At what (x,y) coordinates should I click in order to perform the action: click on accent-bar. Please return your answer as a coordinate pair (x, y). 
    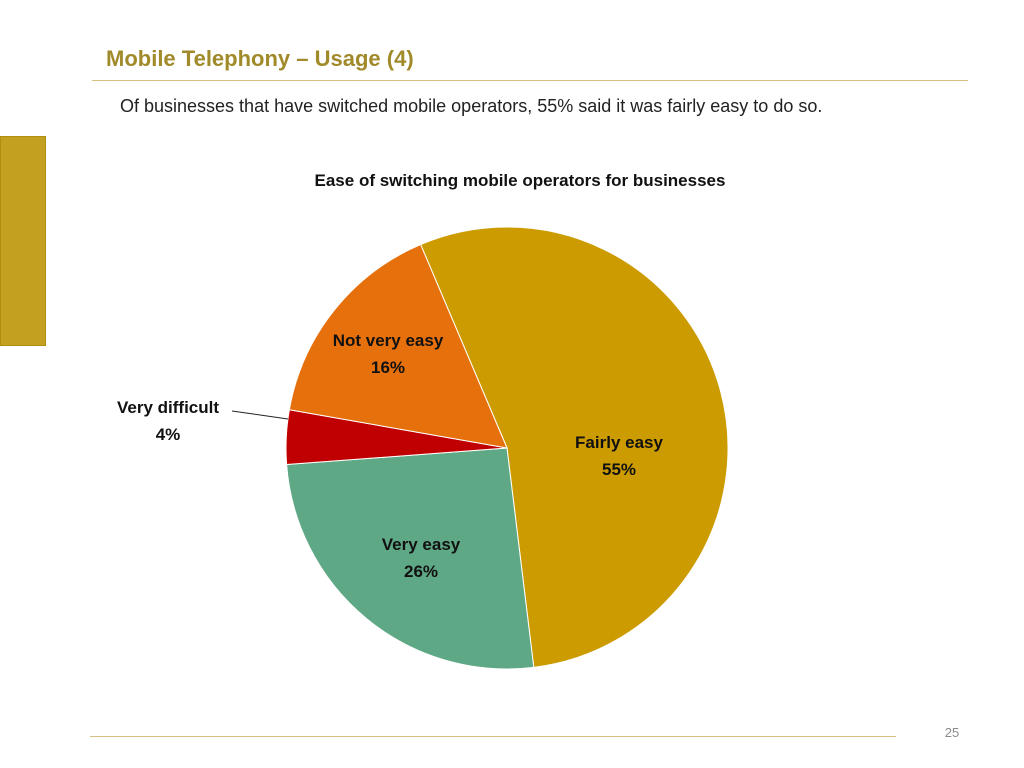
    Looking at the image, I should click on (23, 241).